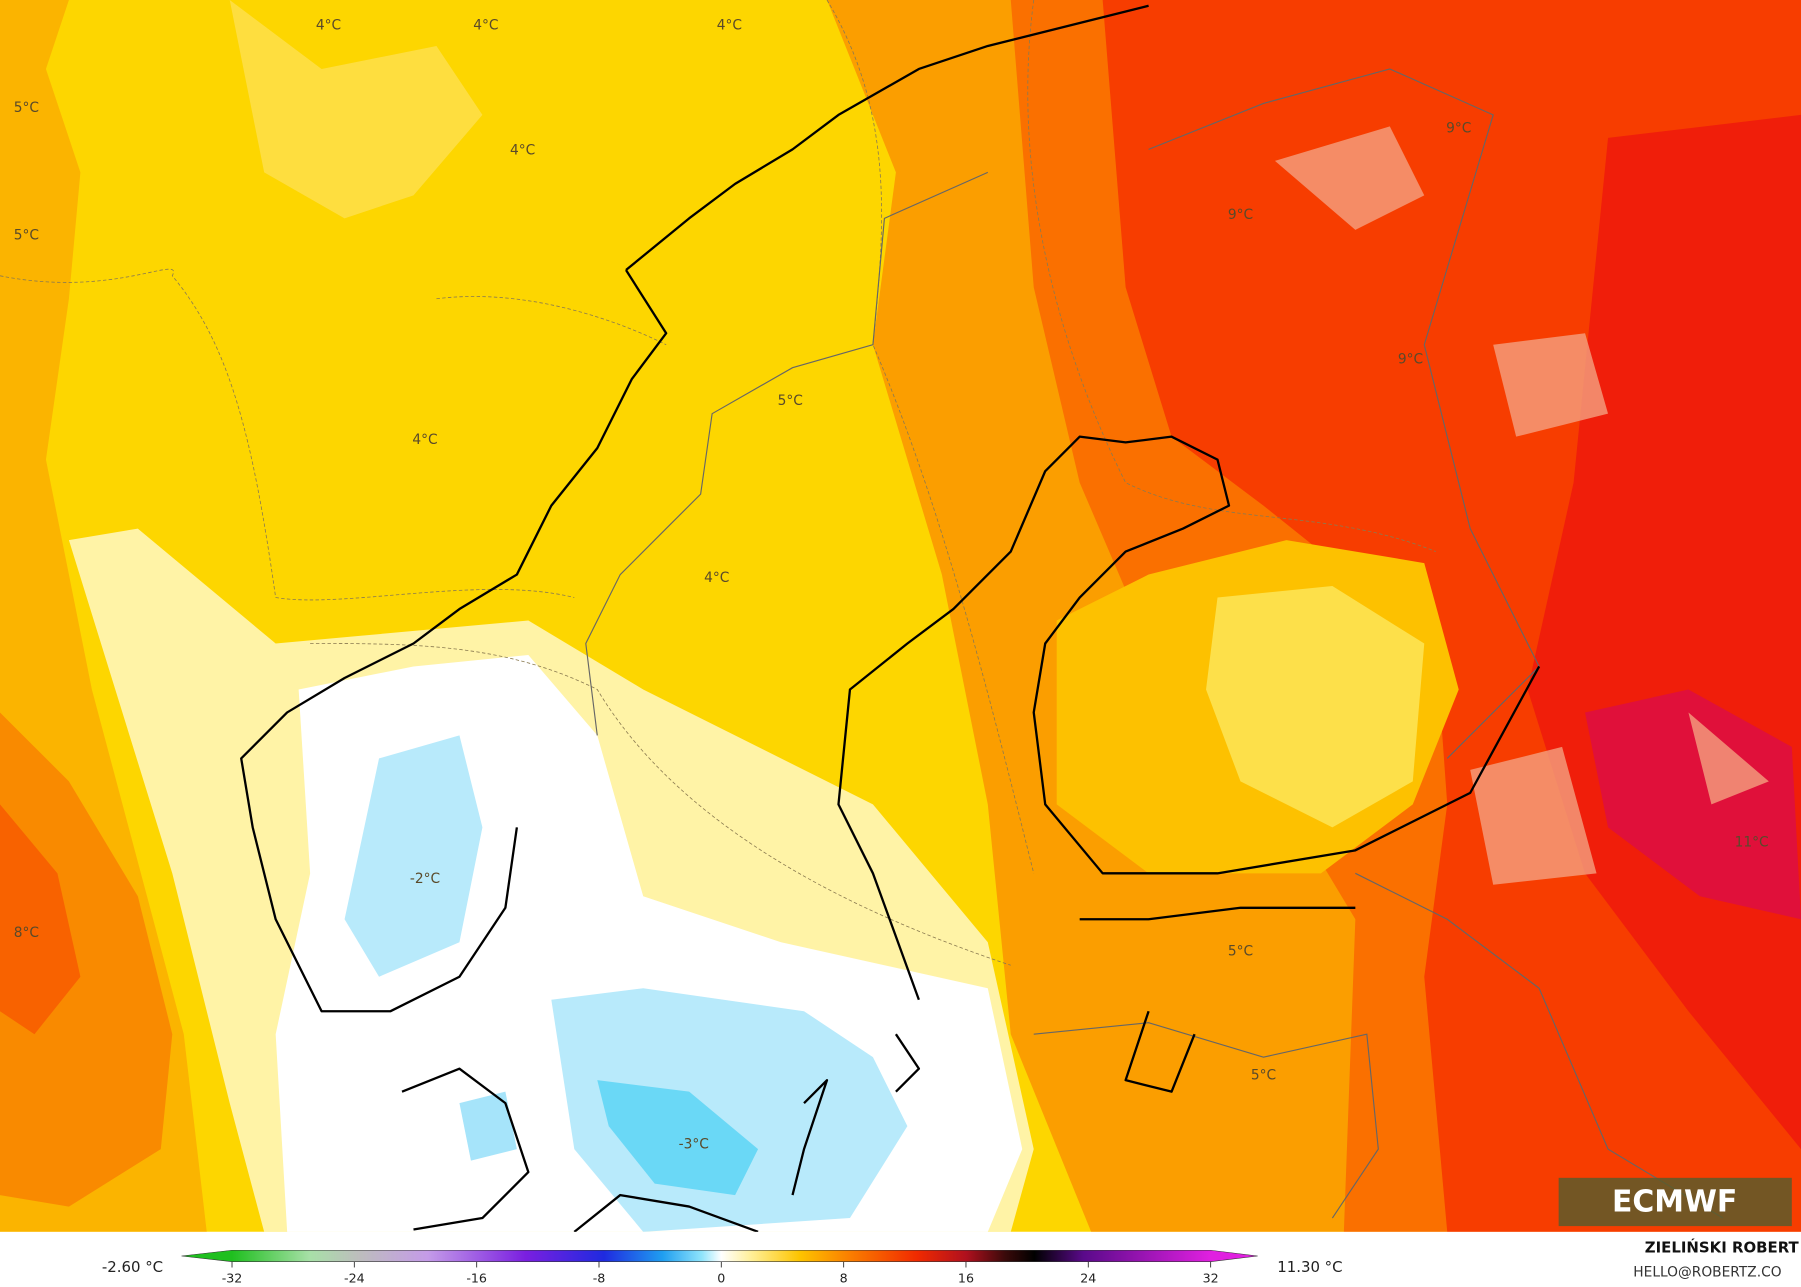 The image size is (1801, 1287). What do you see at coordinates (1722, 1248) in the screenshot?
I see `author: ZIELIŃSKI ROBERT` at bounding box center [1722, 1248].